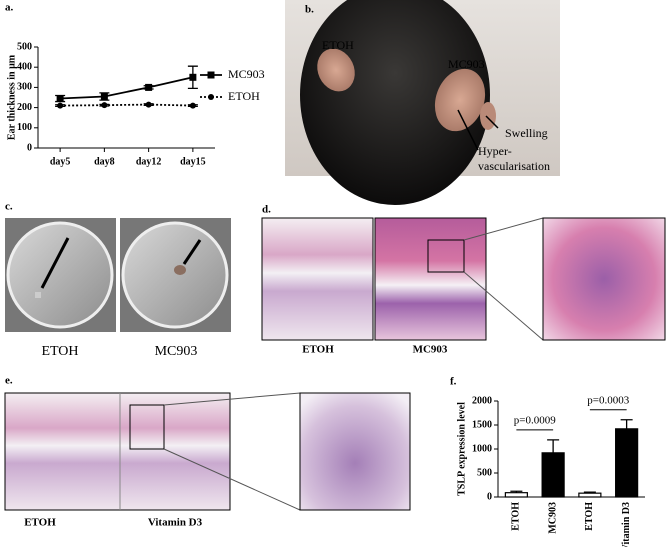 The width and height of the screenshot is (671, 547). I want to click on x-tick-label: MC903, so click(552, 518).